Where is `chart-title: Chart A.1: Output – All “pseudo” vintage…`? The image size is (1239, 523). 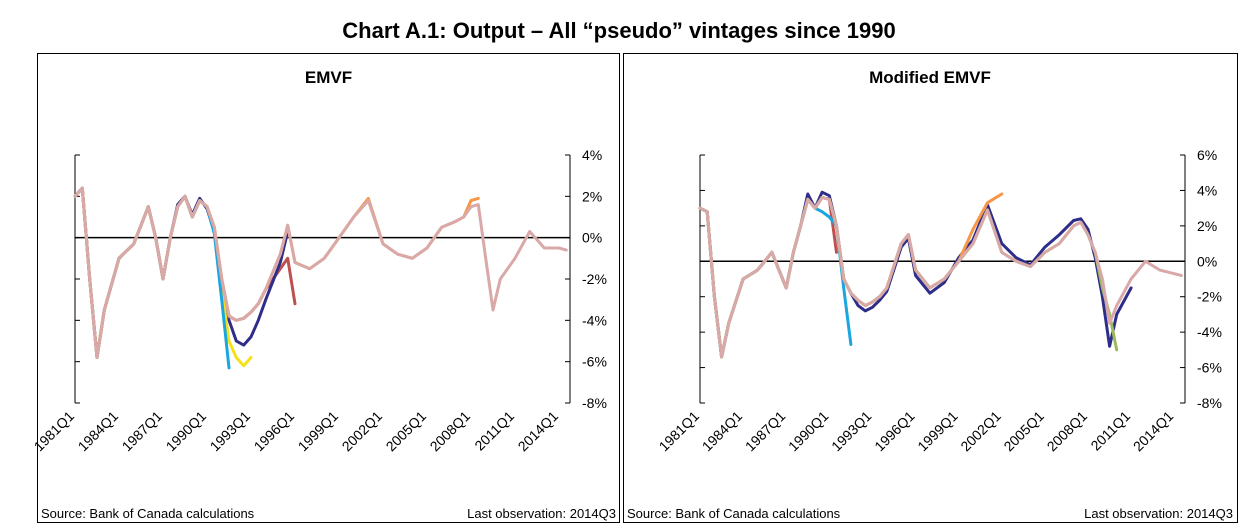 chart-title: Chart A.1: Output – All “pseudo” vintage… is located at coordinates (618, 30).